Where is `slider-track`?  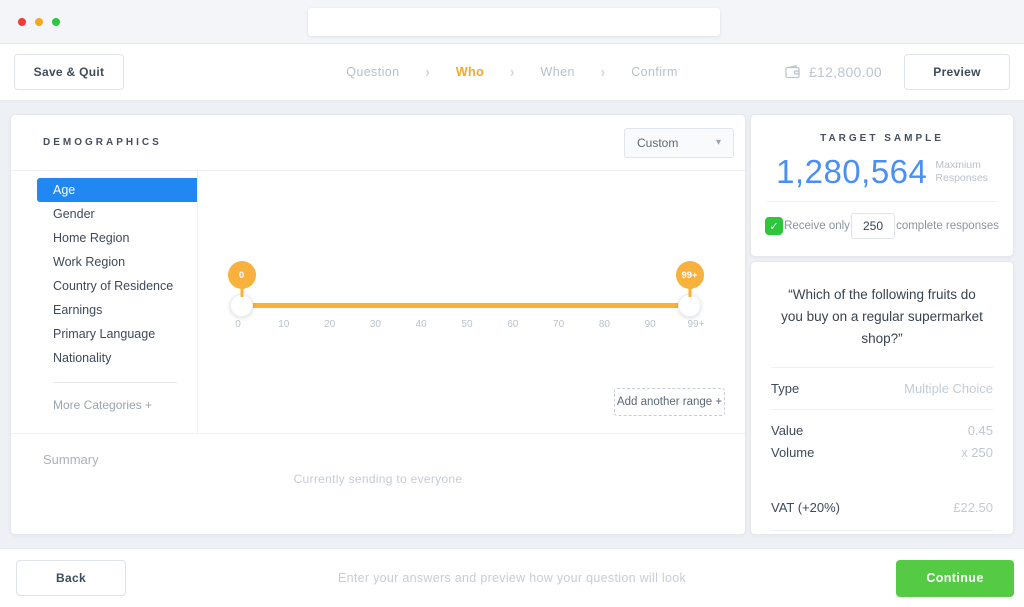 slider-track is located at coordinates (465, 305).